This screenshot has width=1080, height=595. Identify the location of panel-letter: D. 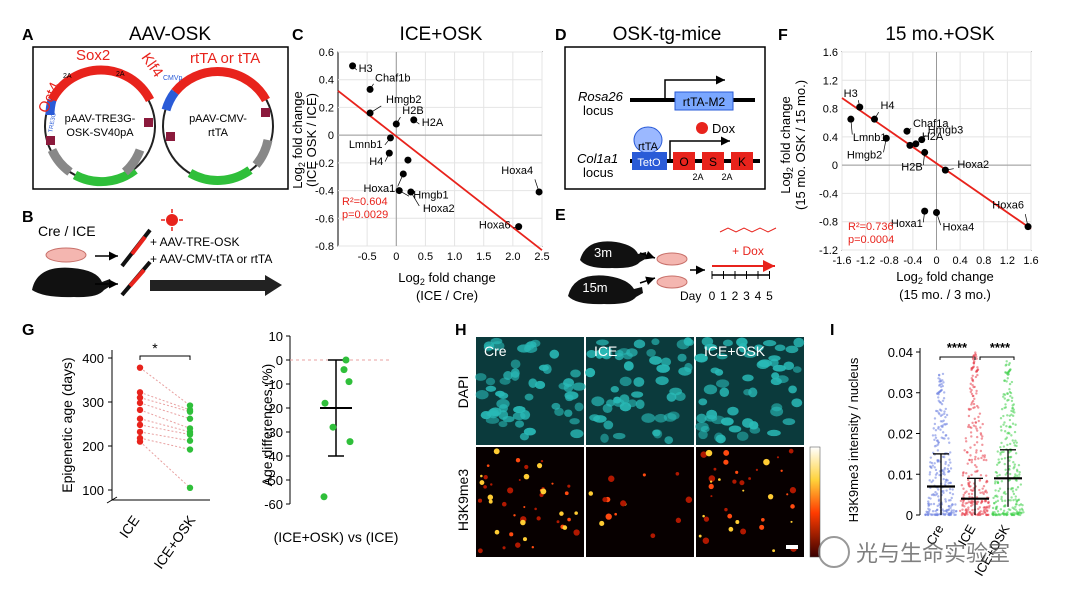
(561, 35).